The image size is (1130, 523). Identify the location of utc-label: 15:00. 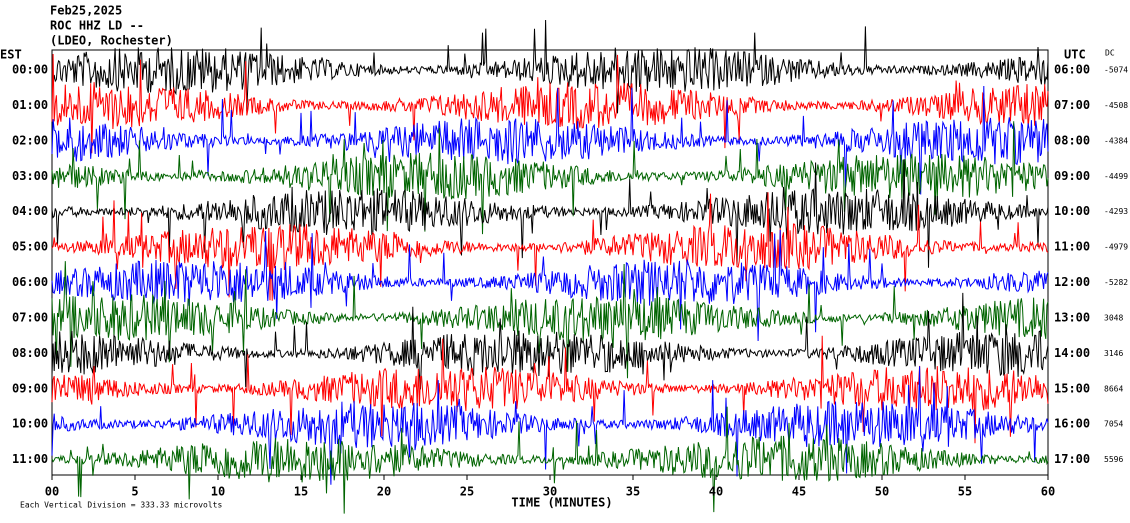
(1072, 388).